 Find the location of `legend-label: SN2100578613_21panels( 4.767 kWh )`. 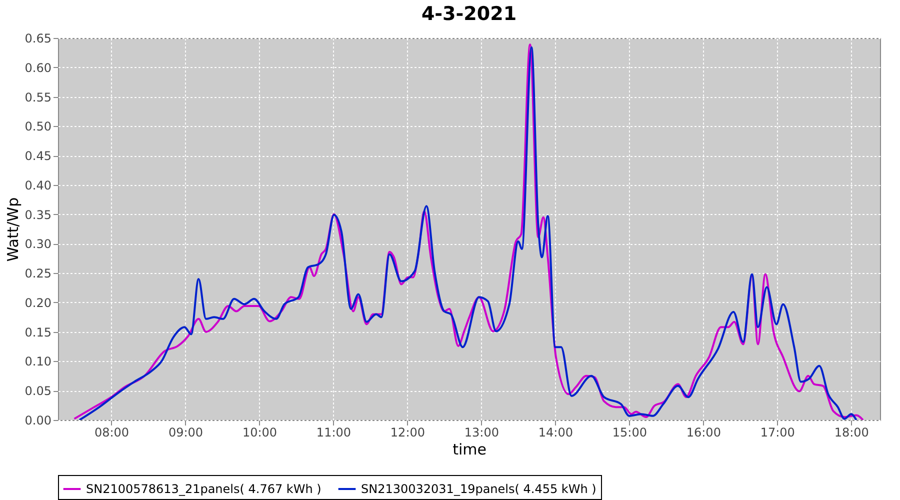

legend-label: SN2100578613_21panels( 4.767 kWh ) is located at coordinates (204, 489).